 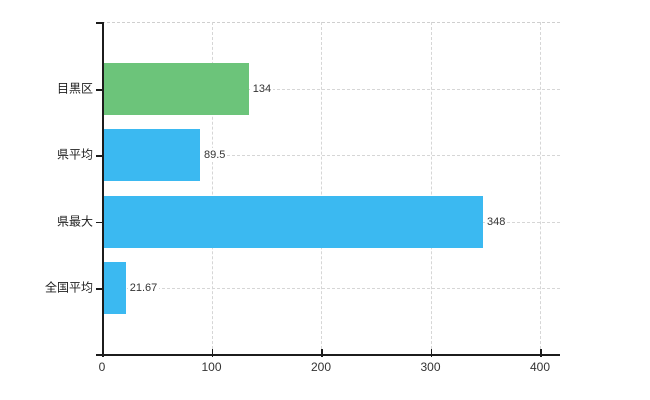 What do you see at coordinates (331, 288) in the screenshot?
I see `y-gridline-row3` at bounding box center [331, 288].